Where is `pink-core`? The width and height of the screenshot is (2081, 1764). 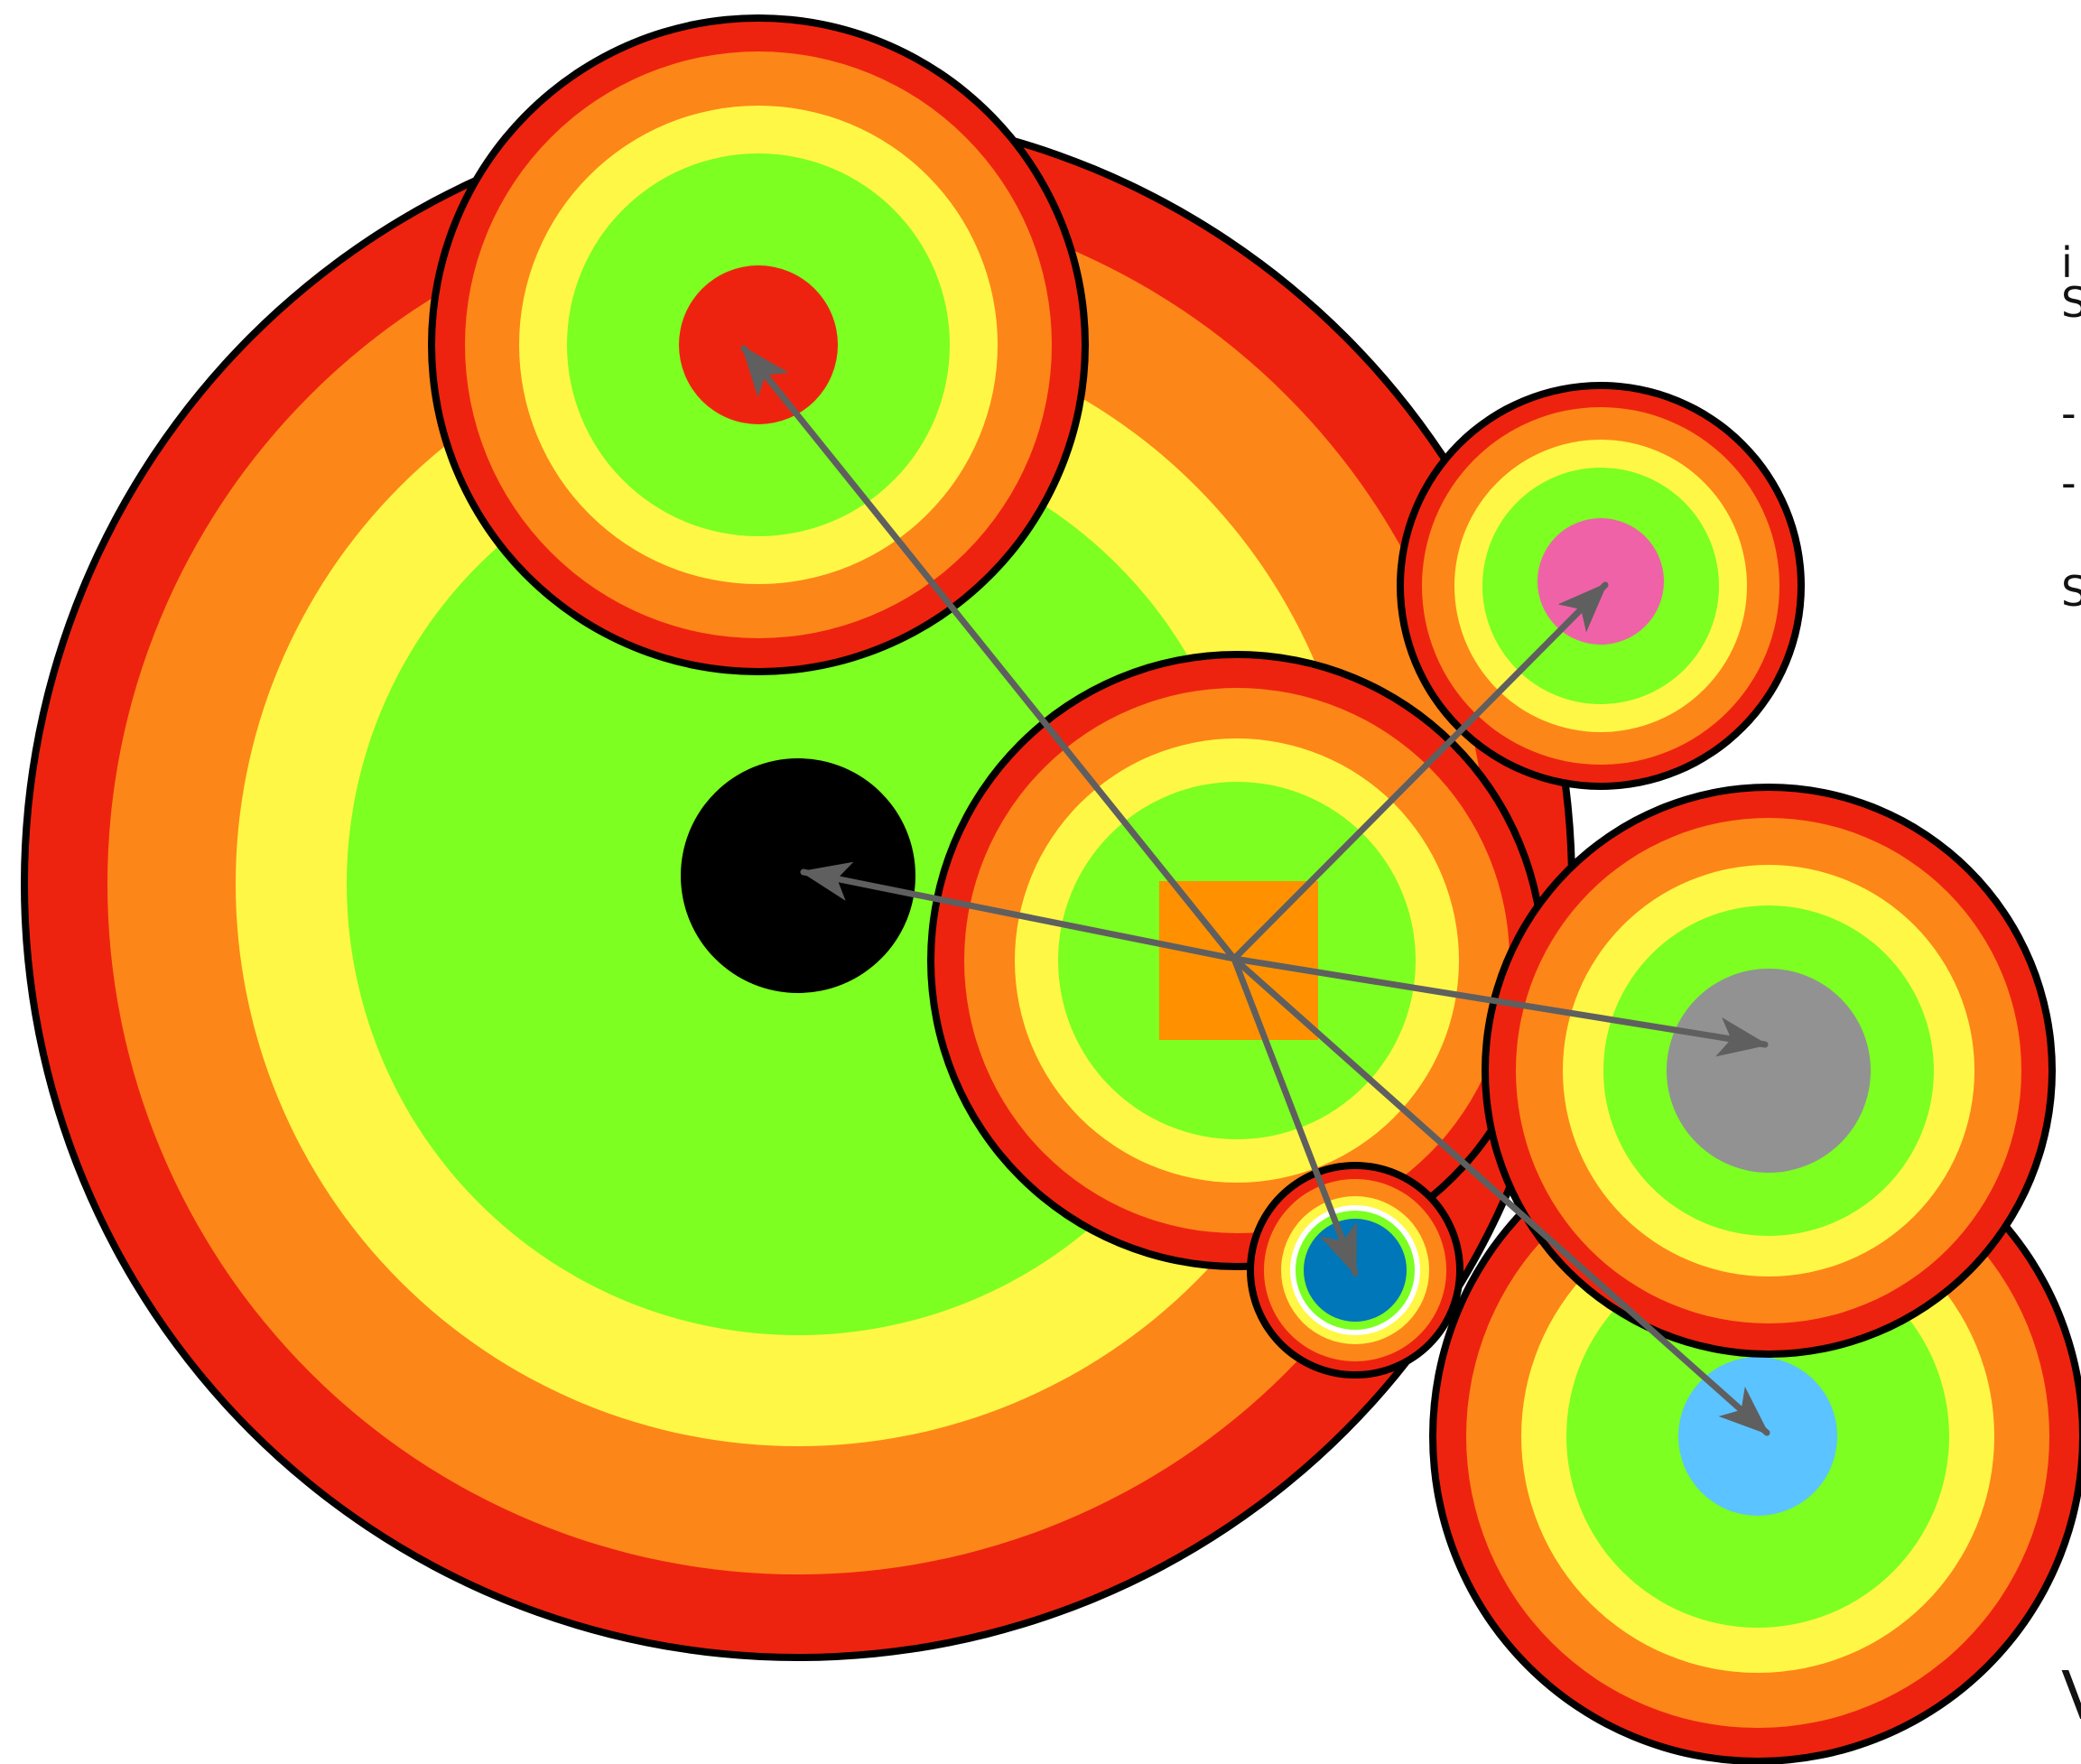 pink-core is located at coordinates (1601, 581).